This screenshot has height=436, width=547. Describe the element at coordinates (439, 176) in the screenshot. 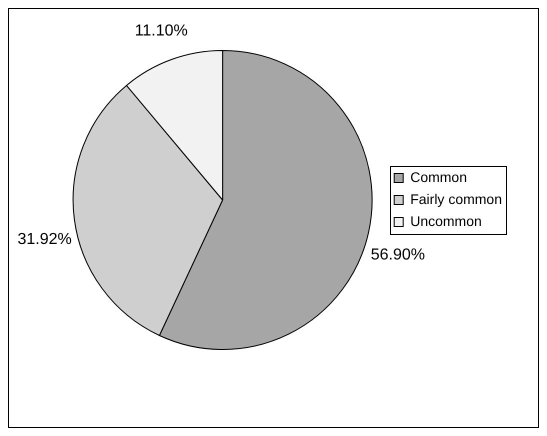

I see `legend-label: Common` at that location.